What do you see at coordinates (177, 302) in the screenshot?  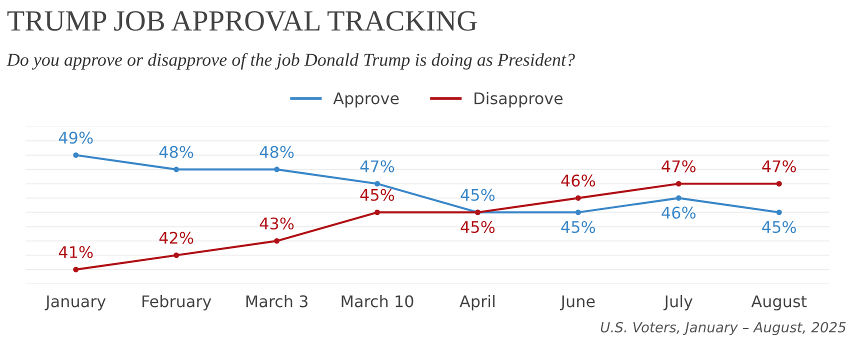 I see `x-tick-label: February` at bounding box center [177, 302].